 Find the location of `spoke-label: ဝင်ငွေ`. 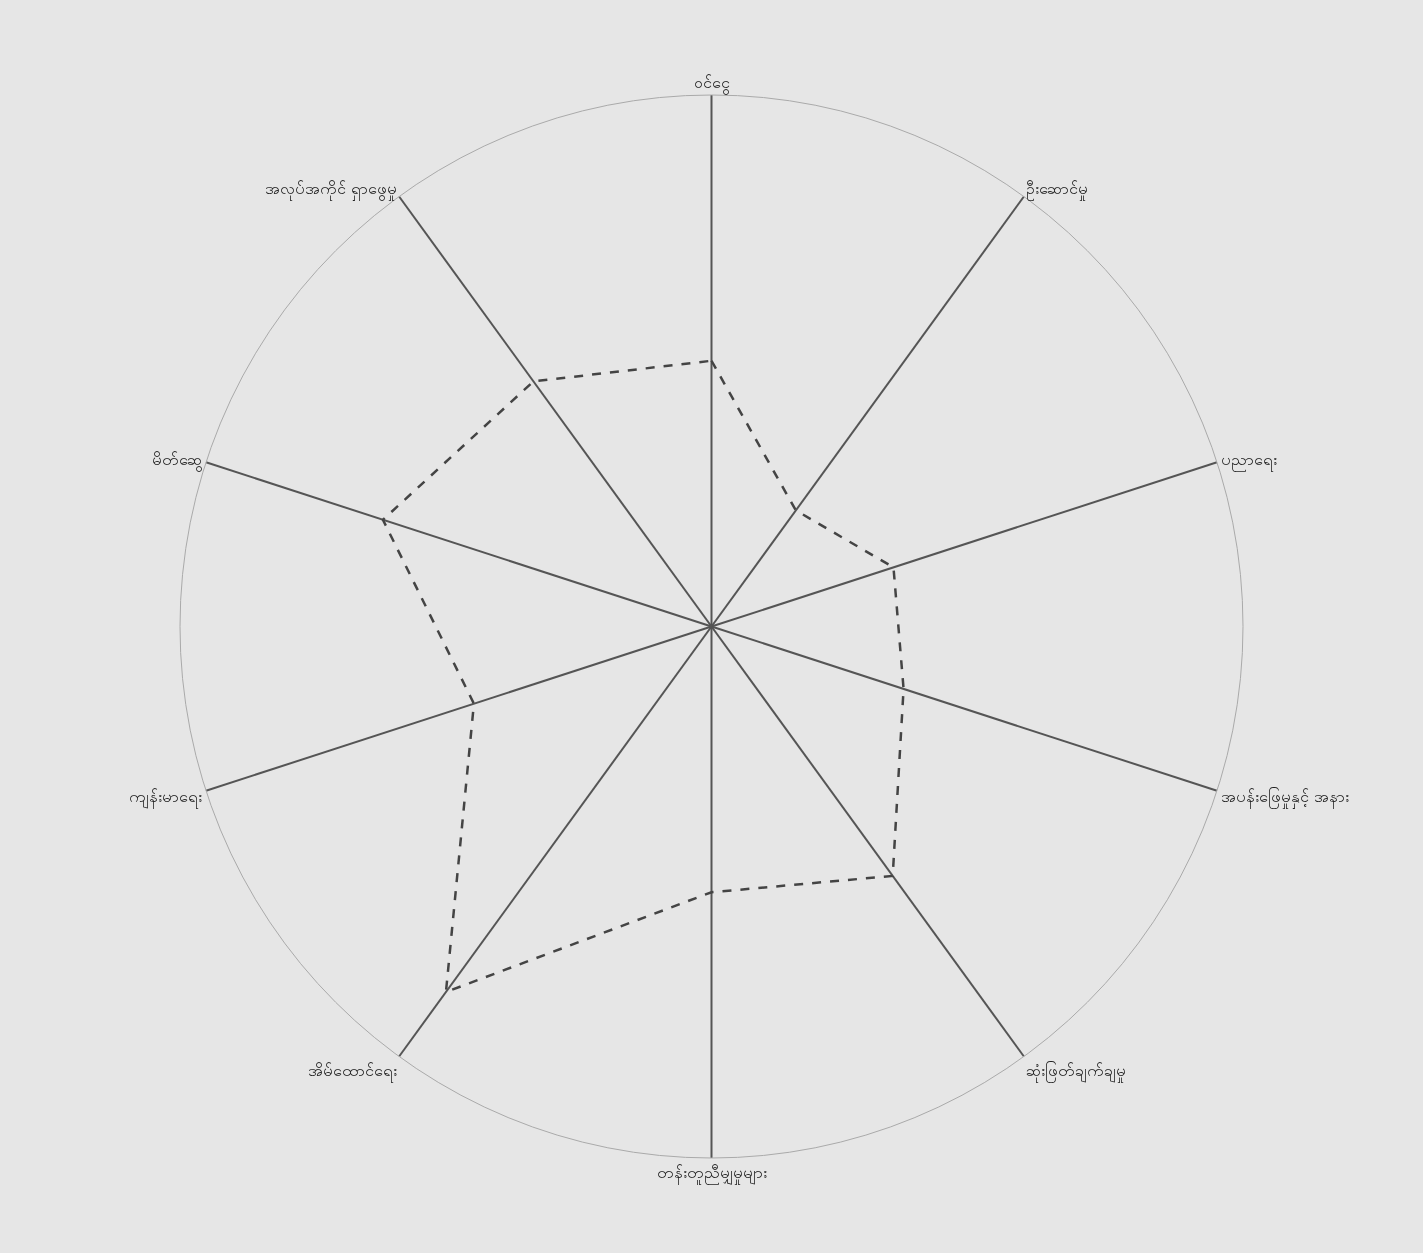

spoke-label: ဝင်ငွေ is located at coordinates (711, 84).